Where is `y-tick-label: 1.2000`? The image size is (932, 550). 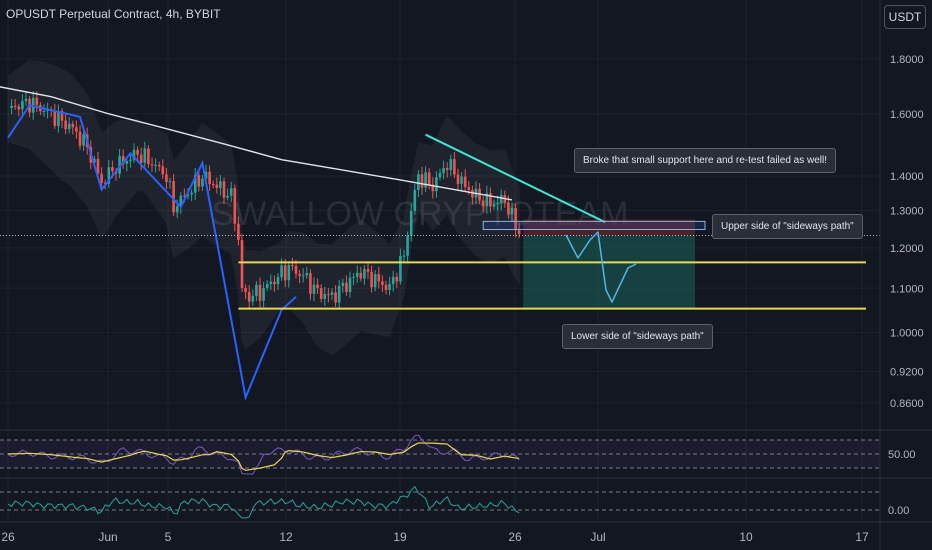
y-tick-label: 1.2000 is located at coordinates (907, 249).